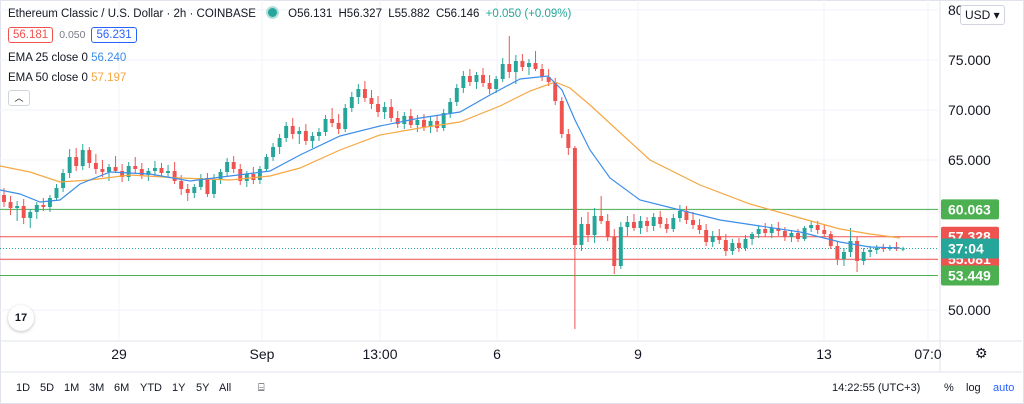  Describe the element at coordinates (72, 388) in the screenshot. I see `timeframe-1m: 1M` at that location.